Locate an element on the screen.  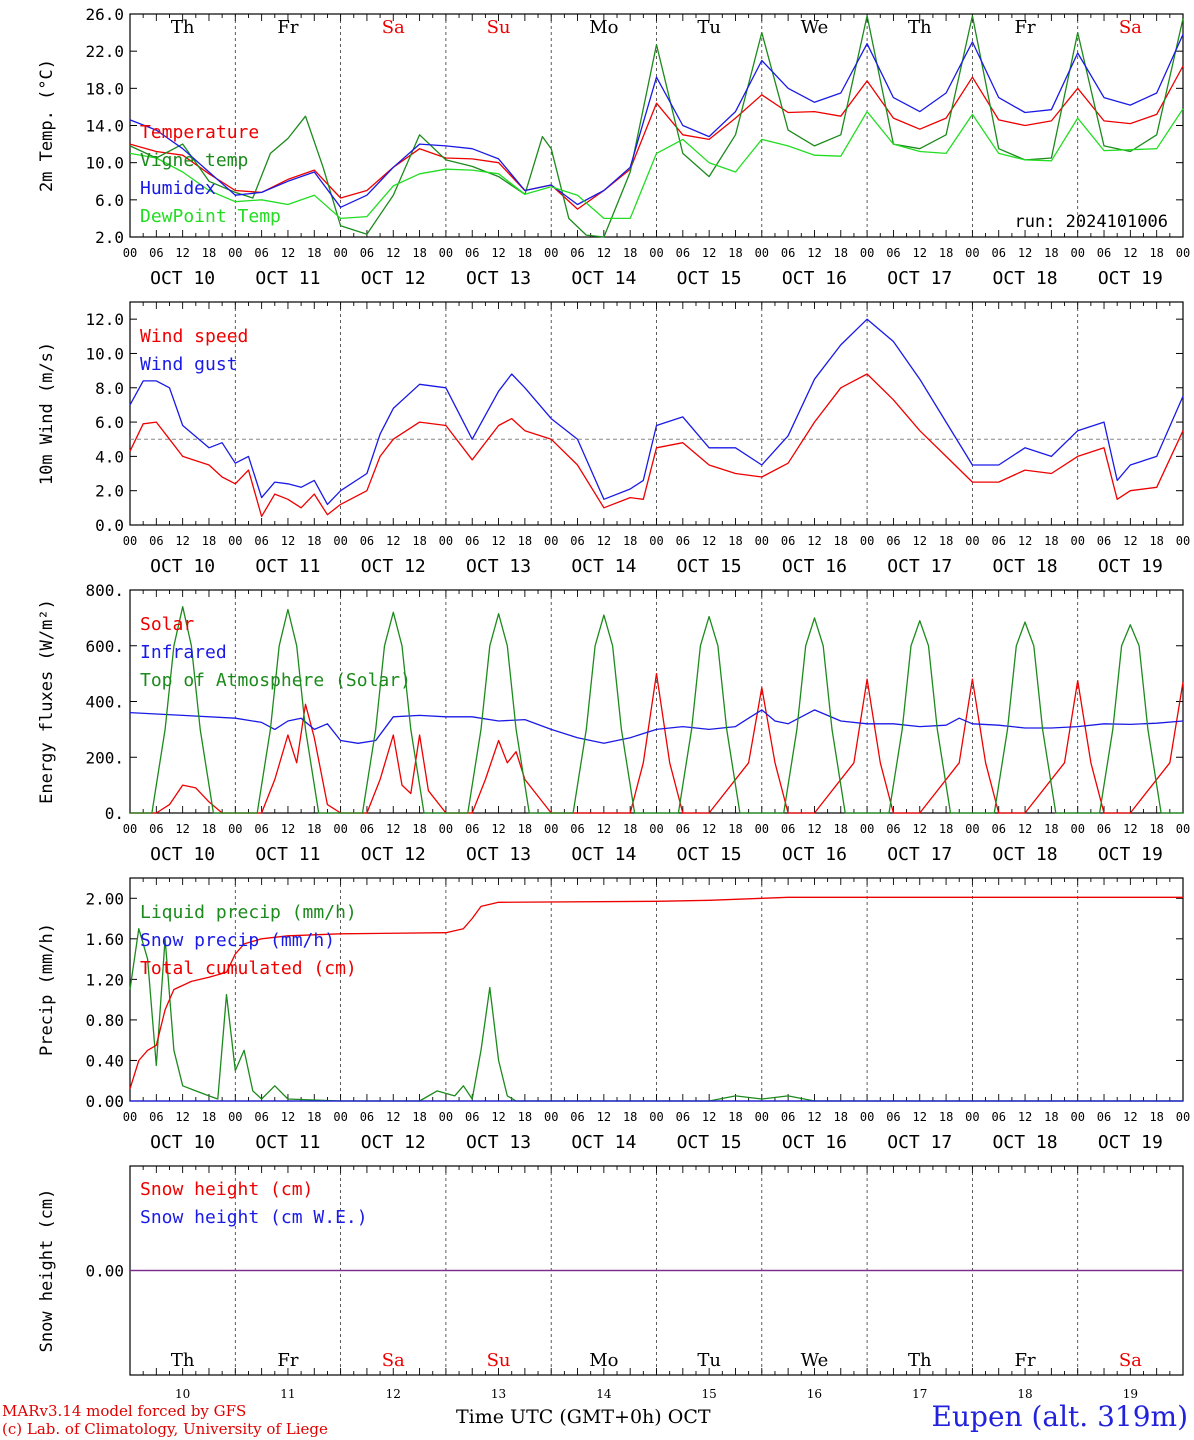
y-tick-label: 0.00 is located at coordinates (104, 1271).